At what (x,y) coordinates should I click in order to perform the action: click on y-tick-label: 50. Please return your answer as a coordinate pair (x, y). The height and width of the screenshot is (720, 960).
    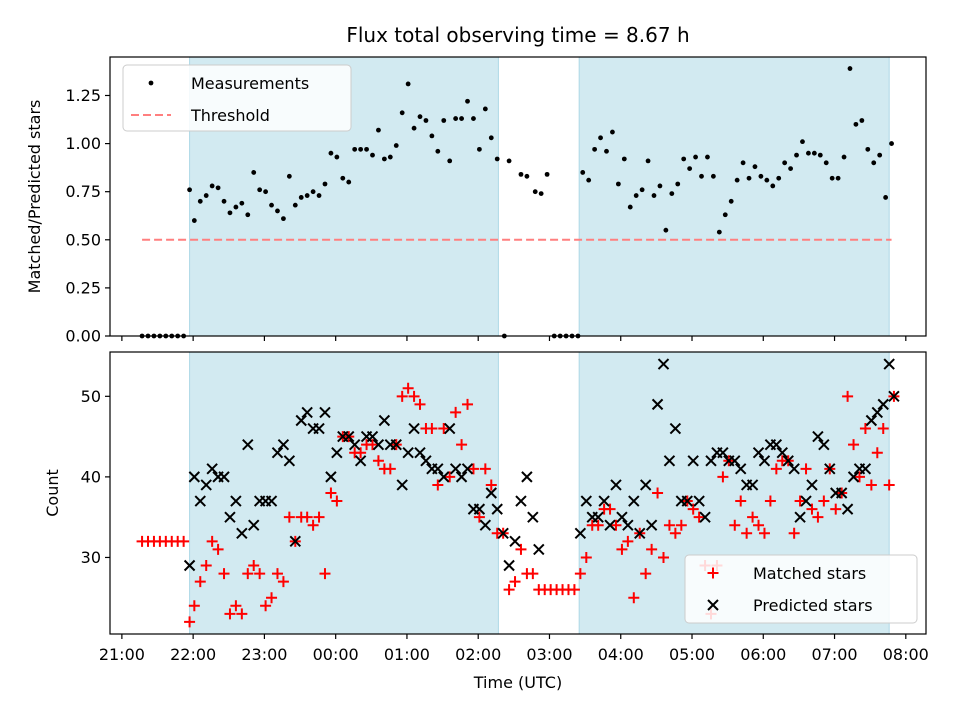
    Looking at the image, I should click on (91, 396).